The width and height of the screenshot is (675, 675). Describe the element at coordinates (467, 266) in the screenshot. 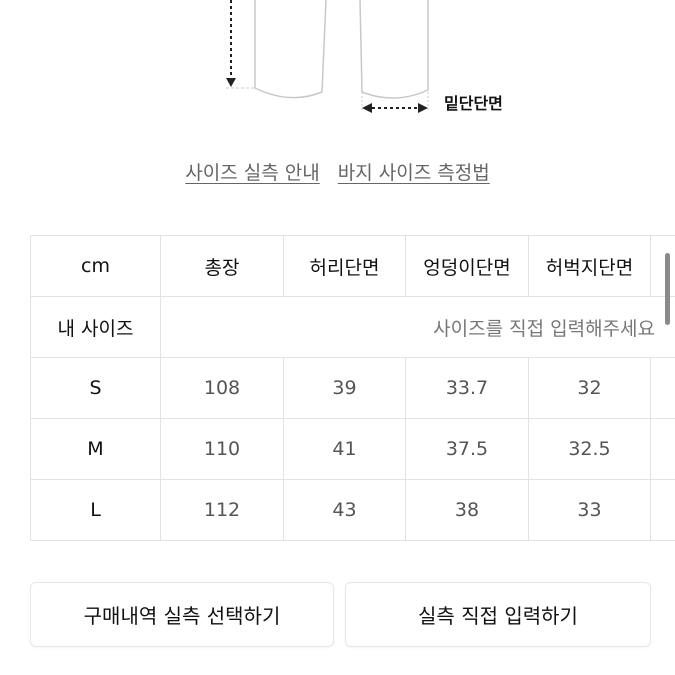

I see `header-hip: 엉덩이단면` at that location.